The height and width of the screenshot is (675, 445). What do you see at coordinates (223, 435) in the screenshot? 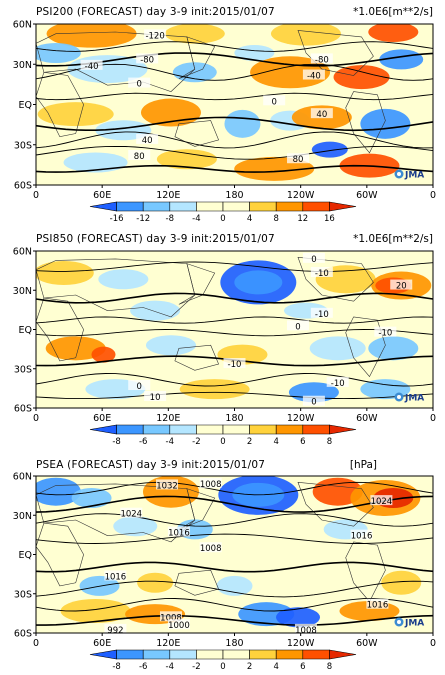
I see `colorbar-2: -8 -6 -4 -2 0 2 4 6 8` at bounding box center [223, 435].